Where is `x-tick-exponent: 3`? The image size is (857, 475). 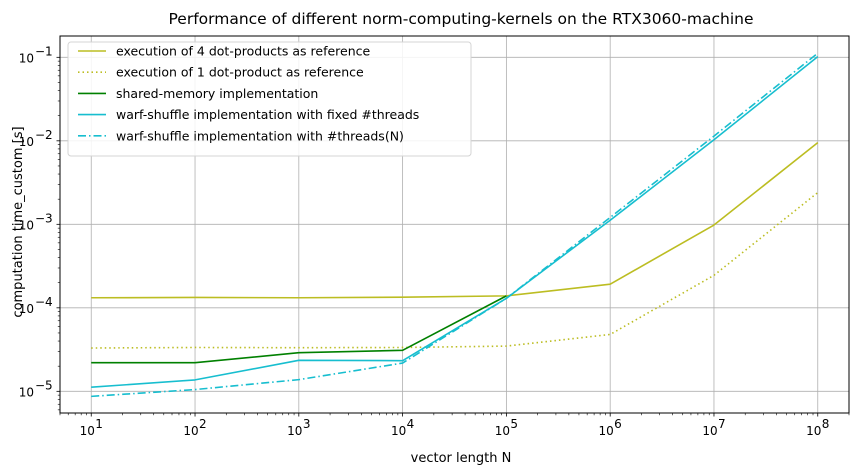 x-tick-exponent: 3 is located at coordinates (307, 424).